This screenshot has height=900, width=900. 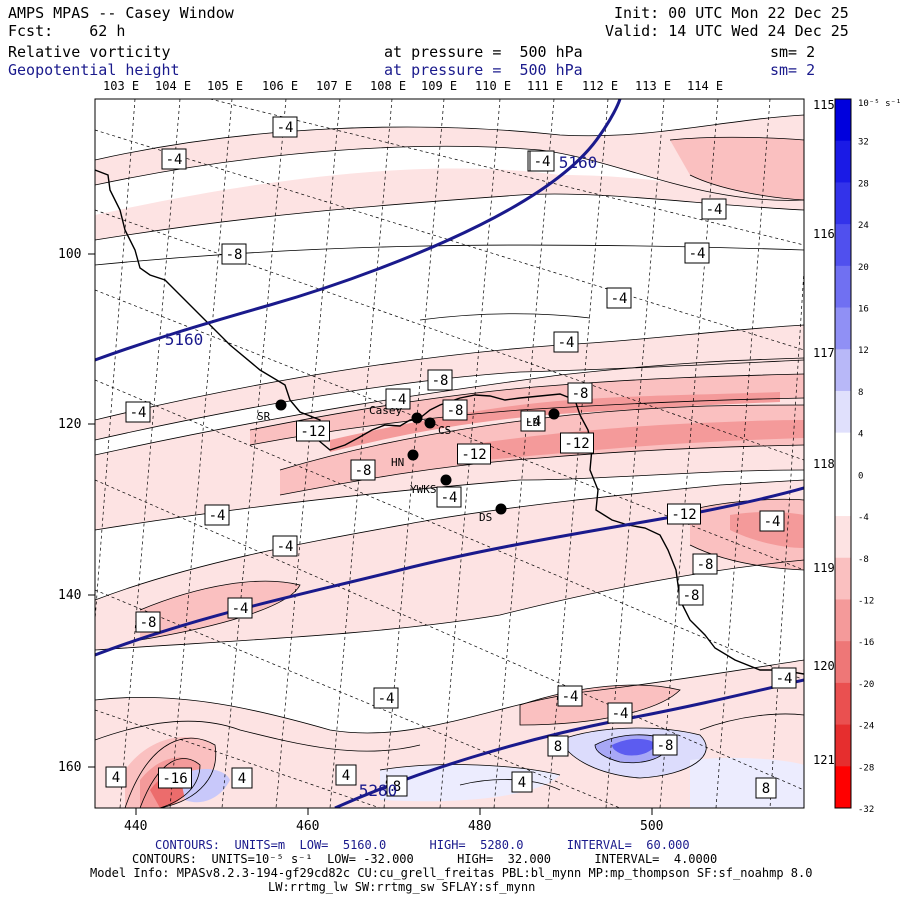 What do you see at coordinates (378, 790) in the screenshot?
I see `height-label: 5280` at bounding box center [378, 790].